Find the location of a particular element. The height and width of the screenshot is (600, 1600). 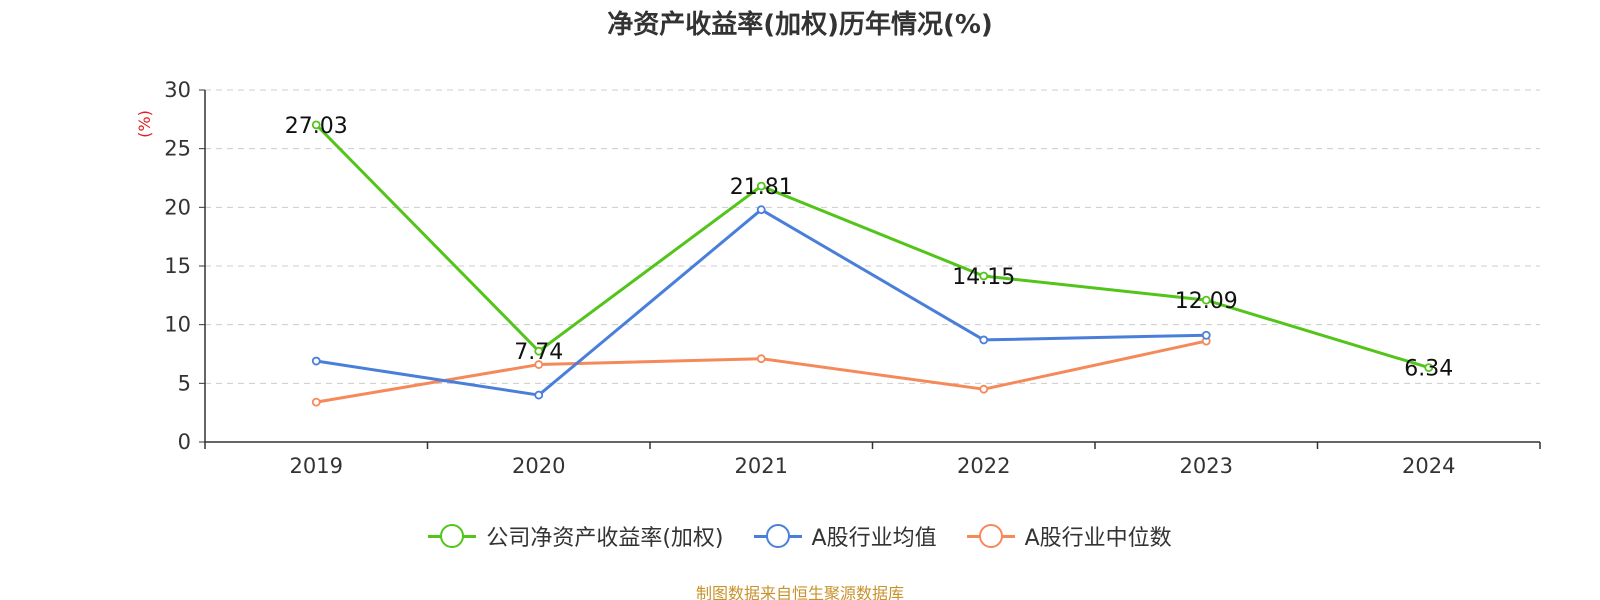

data-label: 7.74 is located at coordinates (538, 352).